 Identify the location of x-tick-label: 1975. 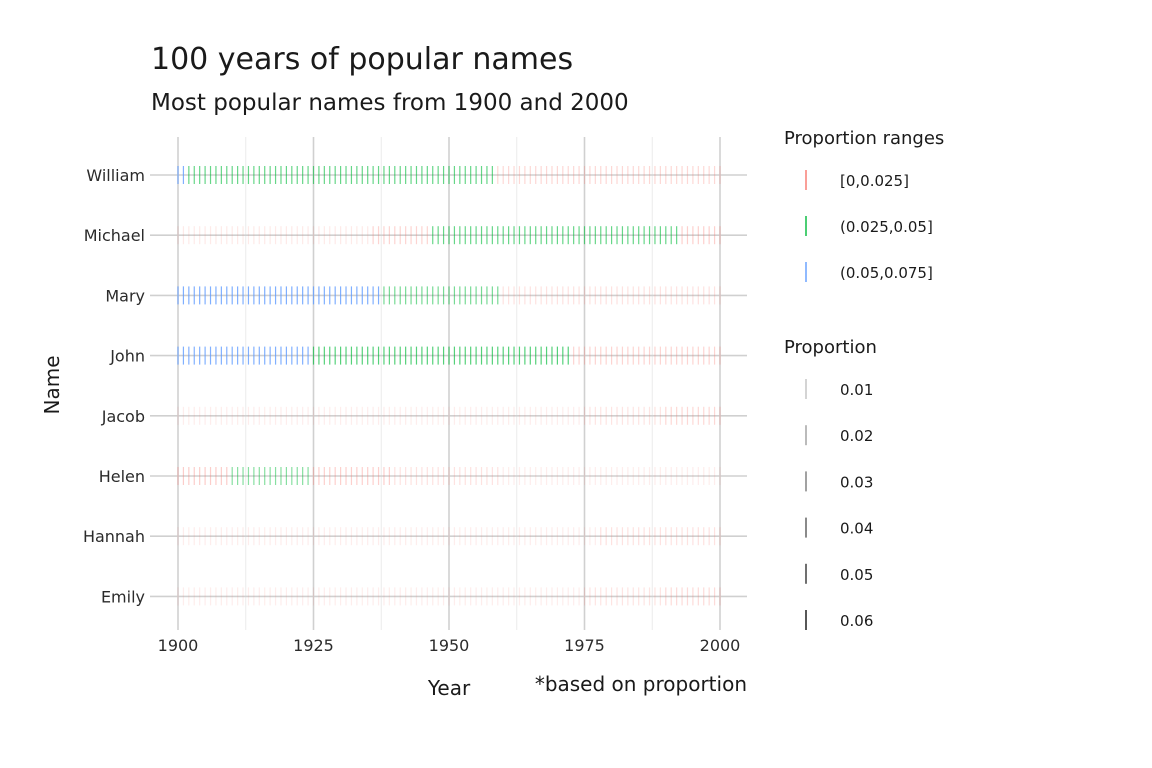
(584, 645).